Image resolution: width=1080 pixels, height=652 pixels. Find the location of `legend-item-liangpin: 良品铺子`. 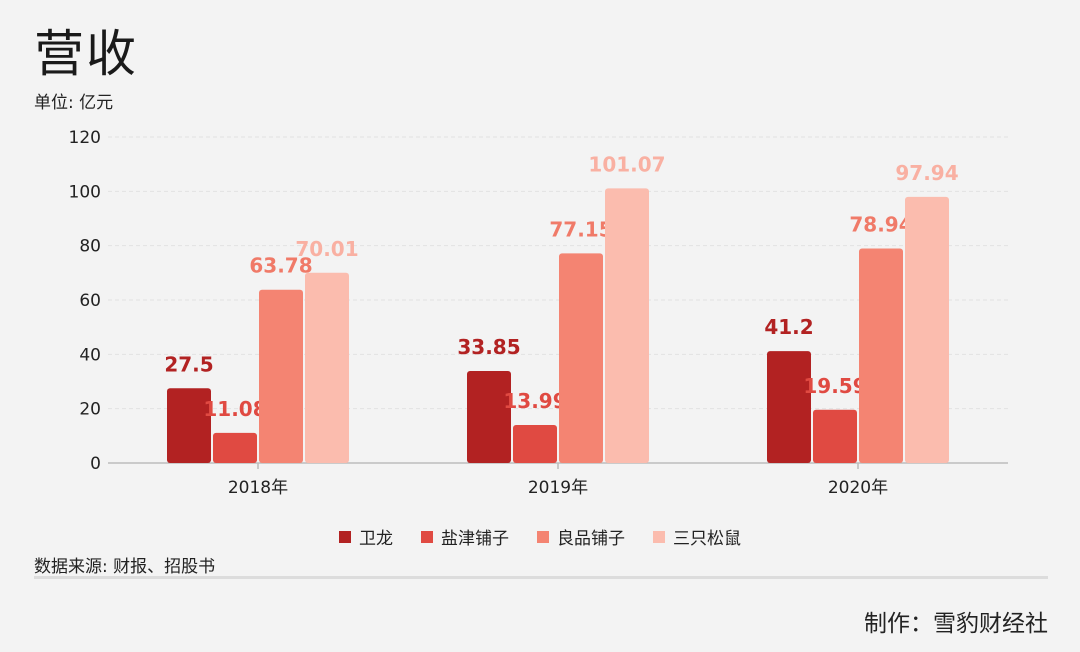

legend-item-liangpin: 良品铺子 is located at coordinates (581, 536).